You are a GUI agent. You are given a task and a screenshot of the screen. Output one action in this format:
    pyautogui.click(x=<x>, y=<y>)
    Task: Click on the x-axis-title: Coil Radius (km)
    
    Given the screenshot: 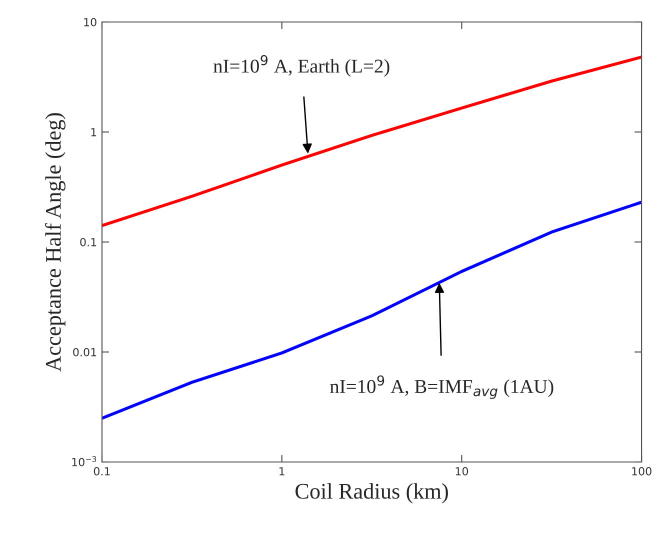 What is the action you would take?
    pyautogui.click(x=372, y=493)
    